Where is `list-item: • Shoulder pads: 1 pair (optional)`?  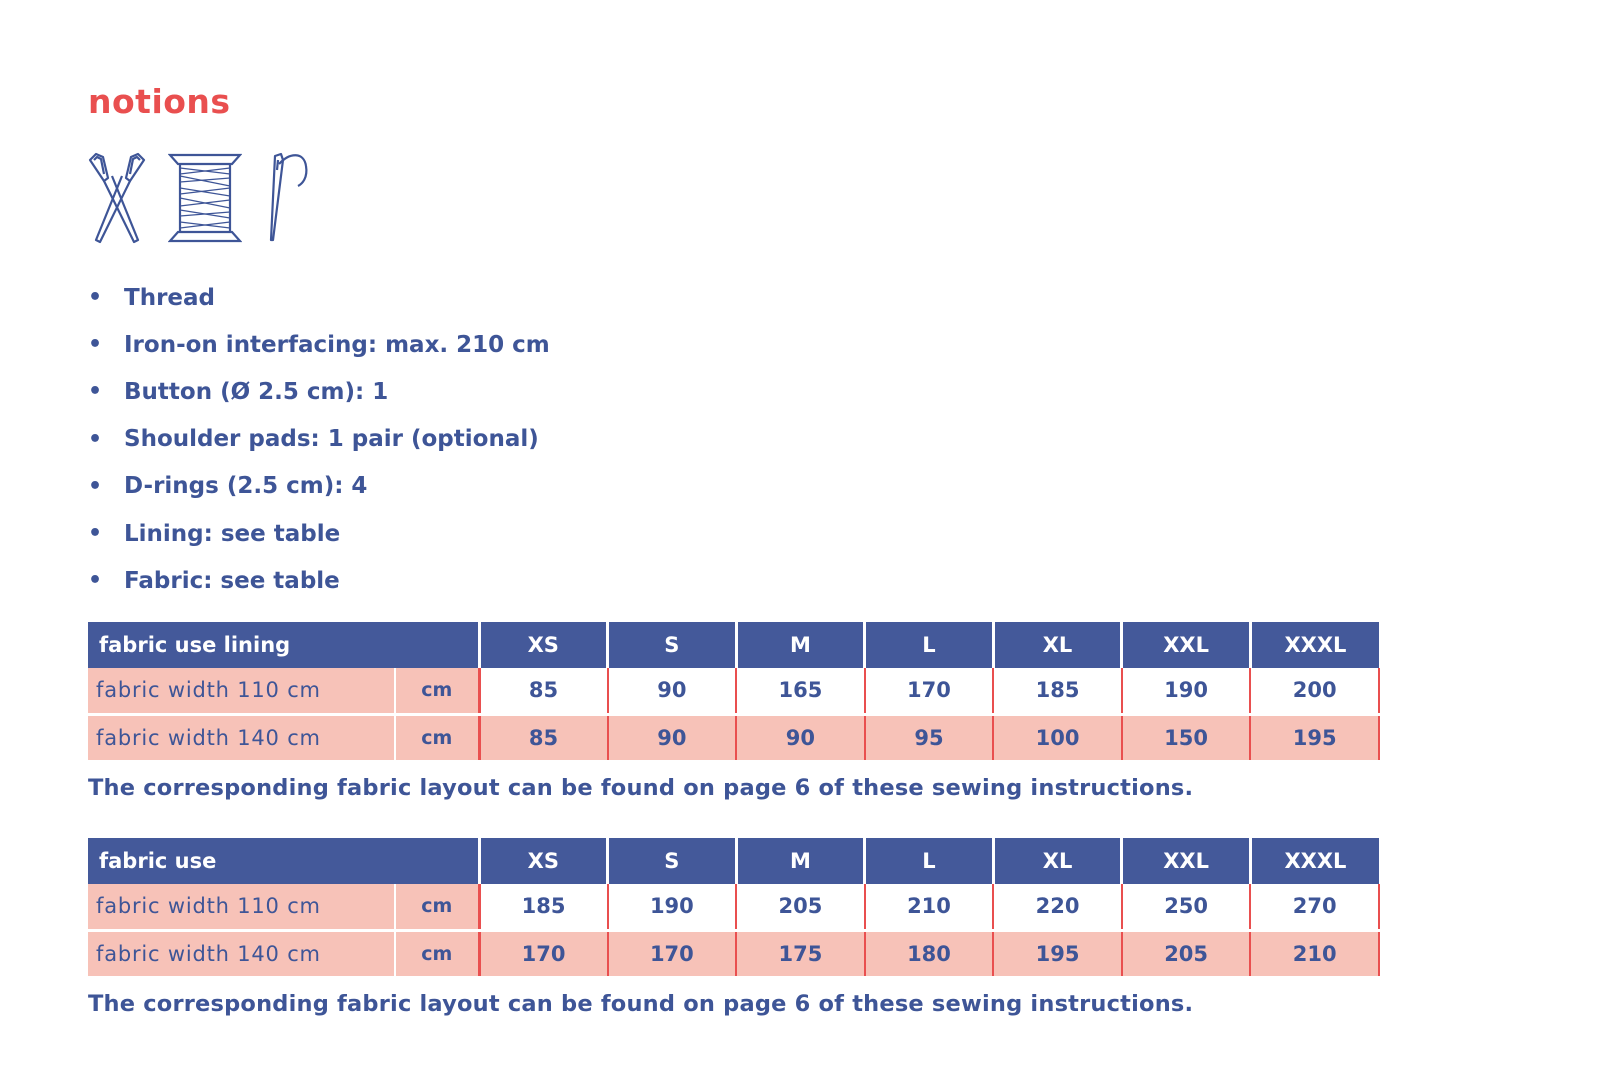 list-item: • Shoulder pads: 1 pair (optional) is located at coordinates (319, 439).